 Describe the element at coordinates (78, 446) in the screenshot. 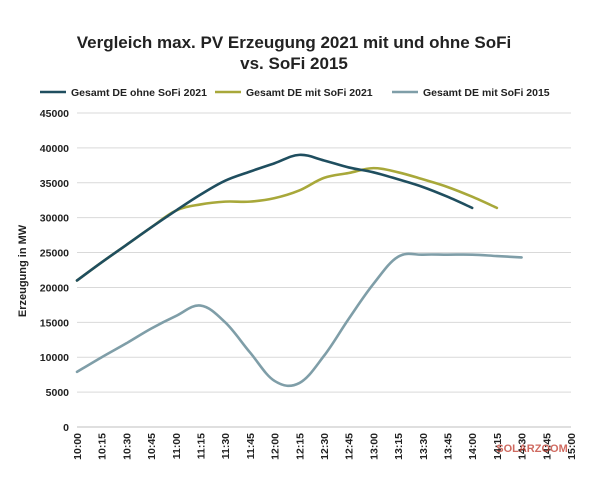

I see `x-tick-label: 10:00` at that location.